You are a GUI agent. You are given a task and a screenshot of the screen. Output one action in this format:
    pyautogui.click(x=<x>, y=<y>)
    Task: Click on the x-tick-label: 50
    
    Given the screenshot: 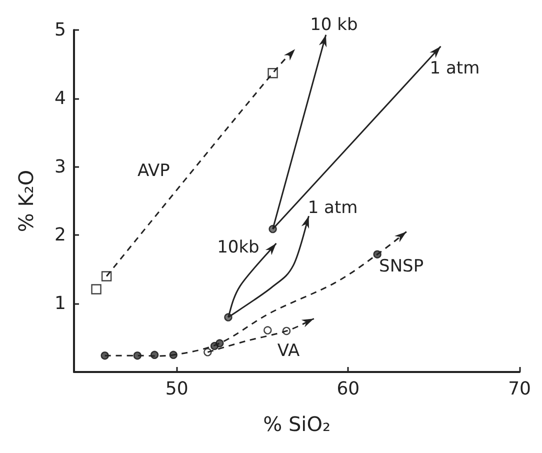 What is the action you would take?
    pyautogui.click(x=176, y=389)
    